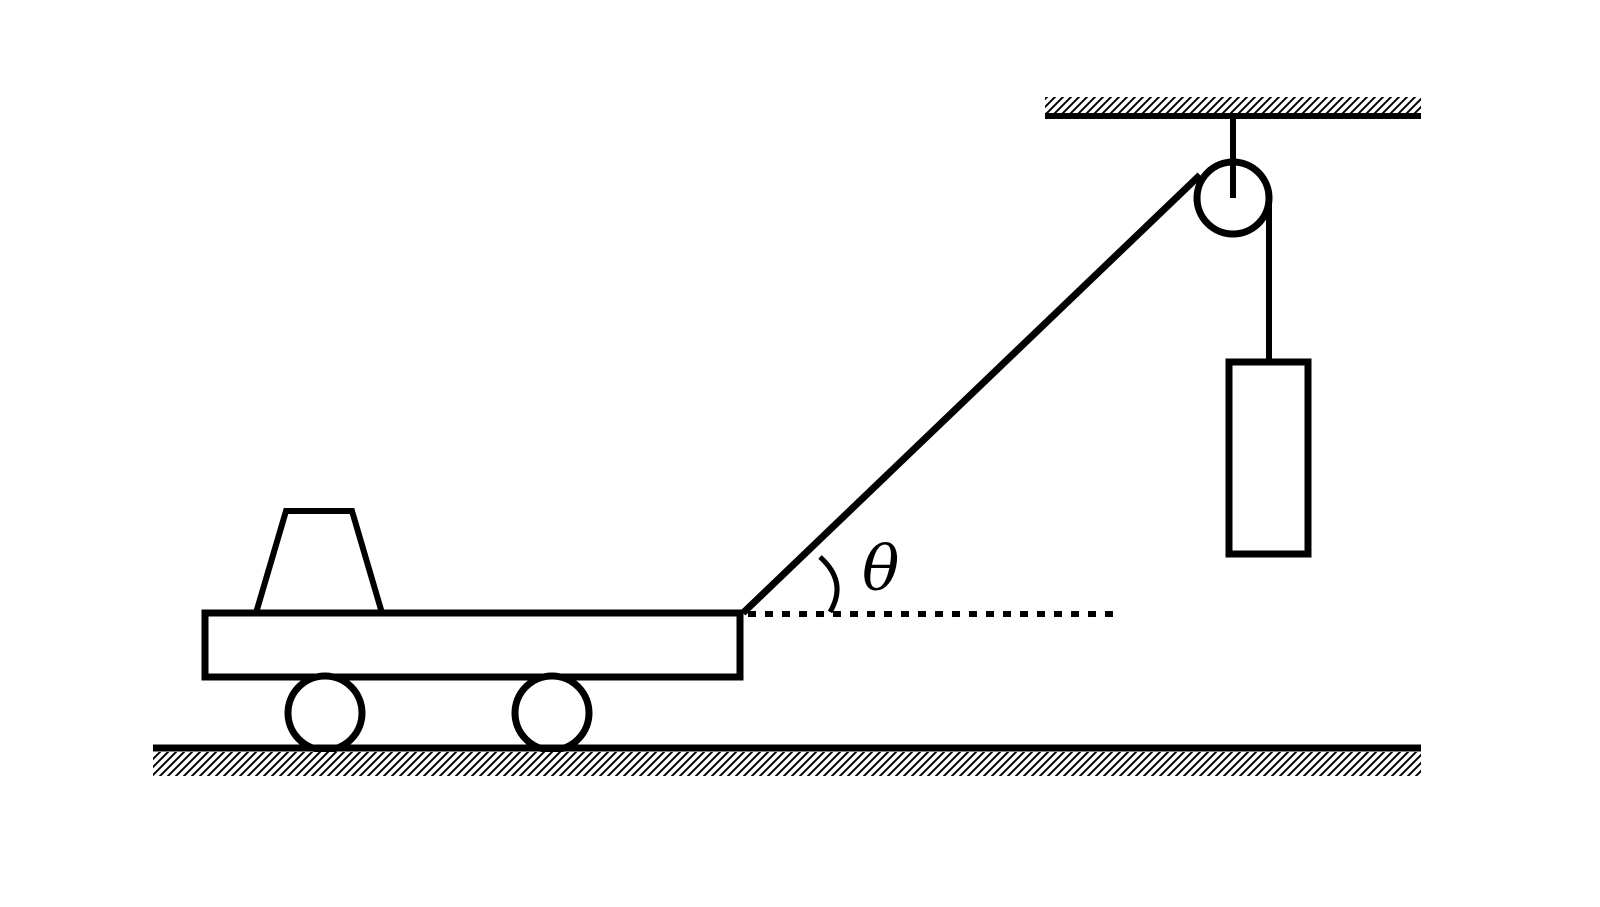 This screenshot has height=907, width=1600. I want to click on cart, so click(472, 631).